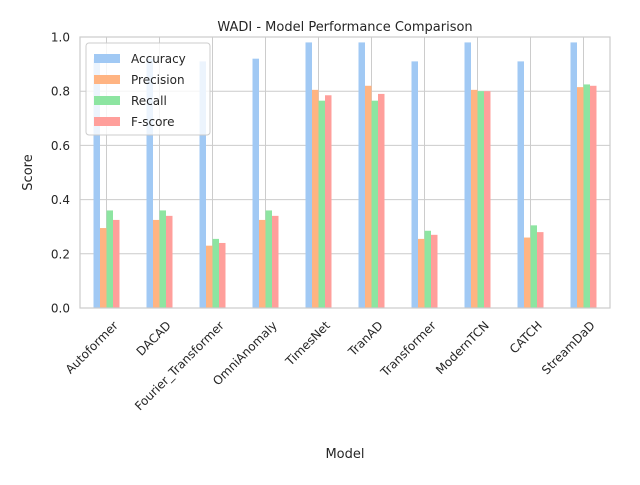 This screenshot has height=485, width=640. I want to click on x-tick-label: ModernTCN, so click(462, 347).